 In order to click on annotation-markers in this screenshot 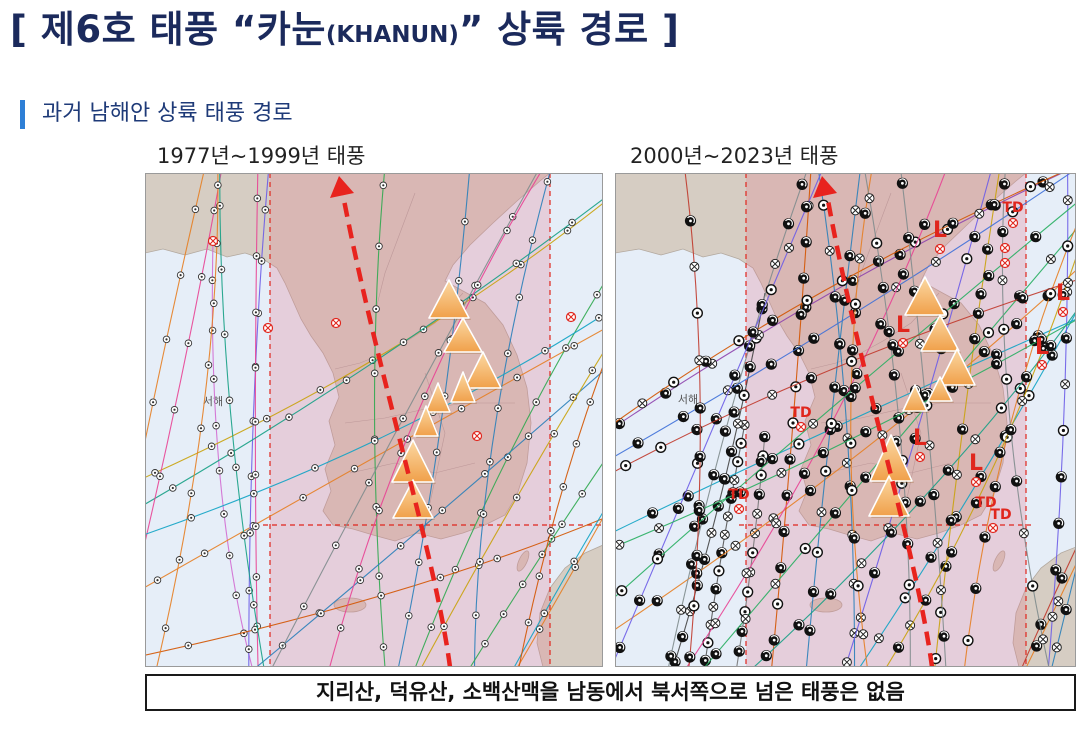, I will do `click(392, 338)`.